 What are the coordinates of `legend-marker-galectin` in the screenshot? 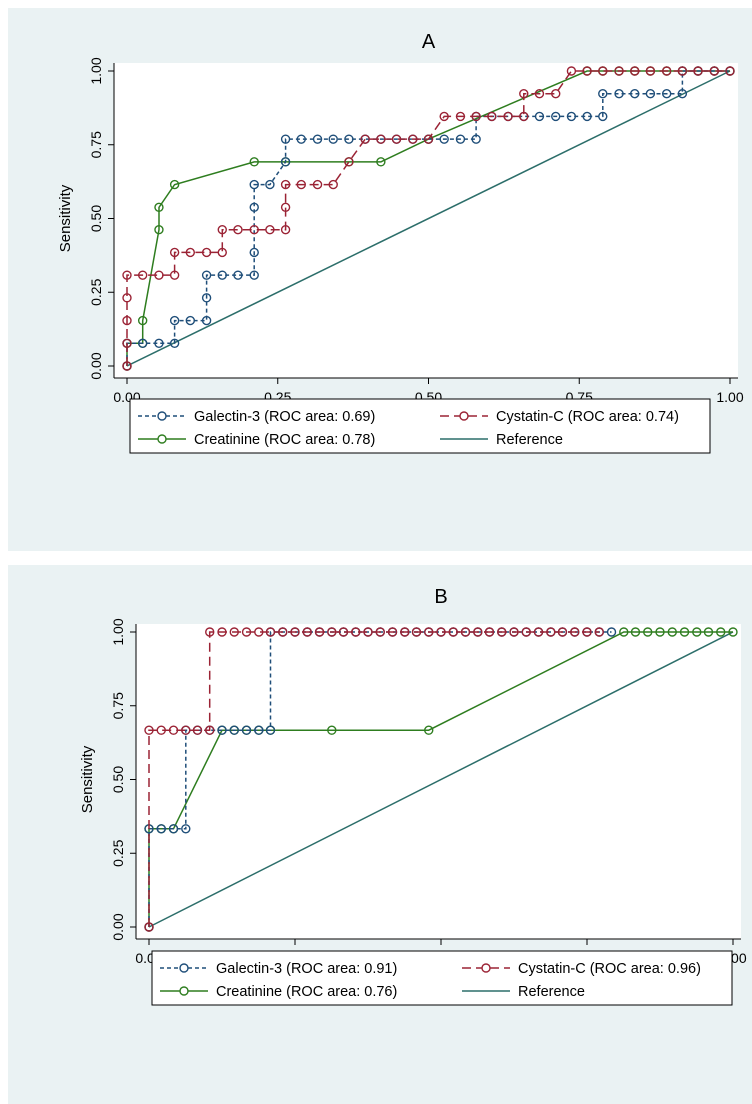 It's located at (184, 968).